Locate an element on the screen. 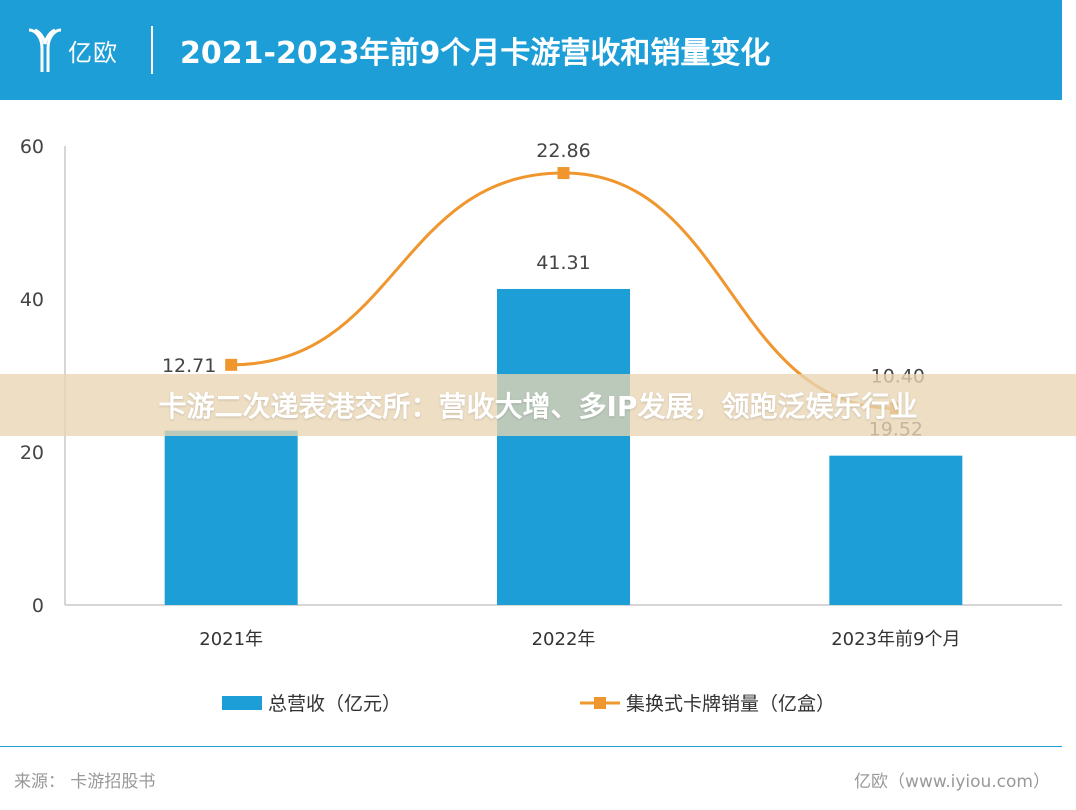 Image resolution: width=1076 pixels, height=810 pixels. header-banner: 亿欧 2021-2023年前9个月卡游营收和销量变化 is located at coordinates (531, 50).